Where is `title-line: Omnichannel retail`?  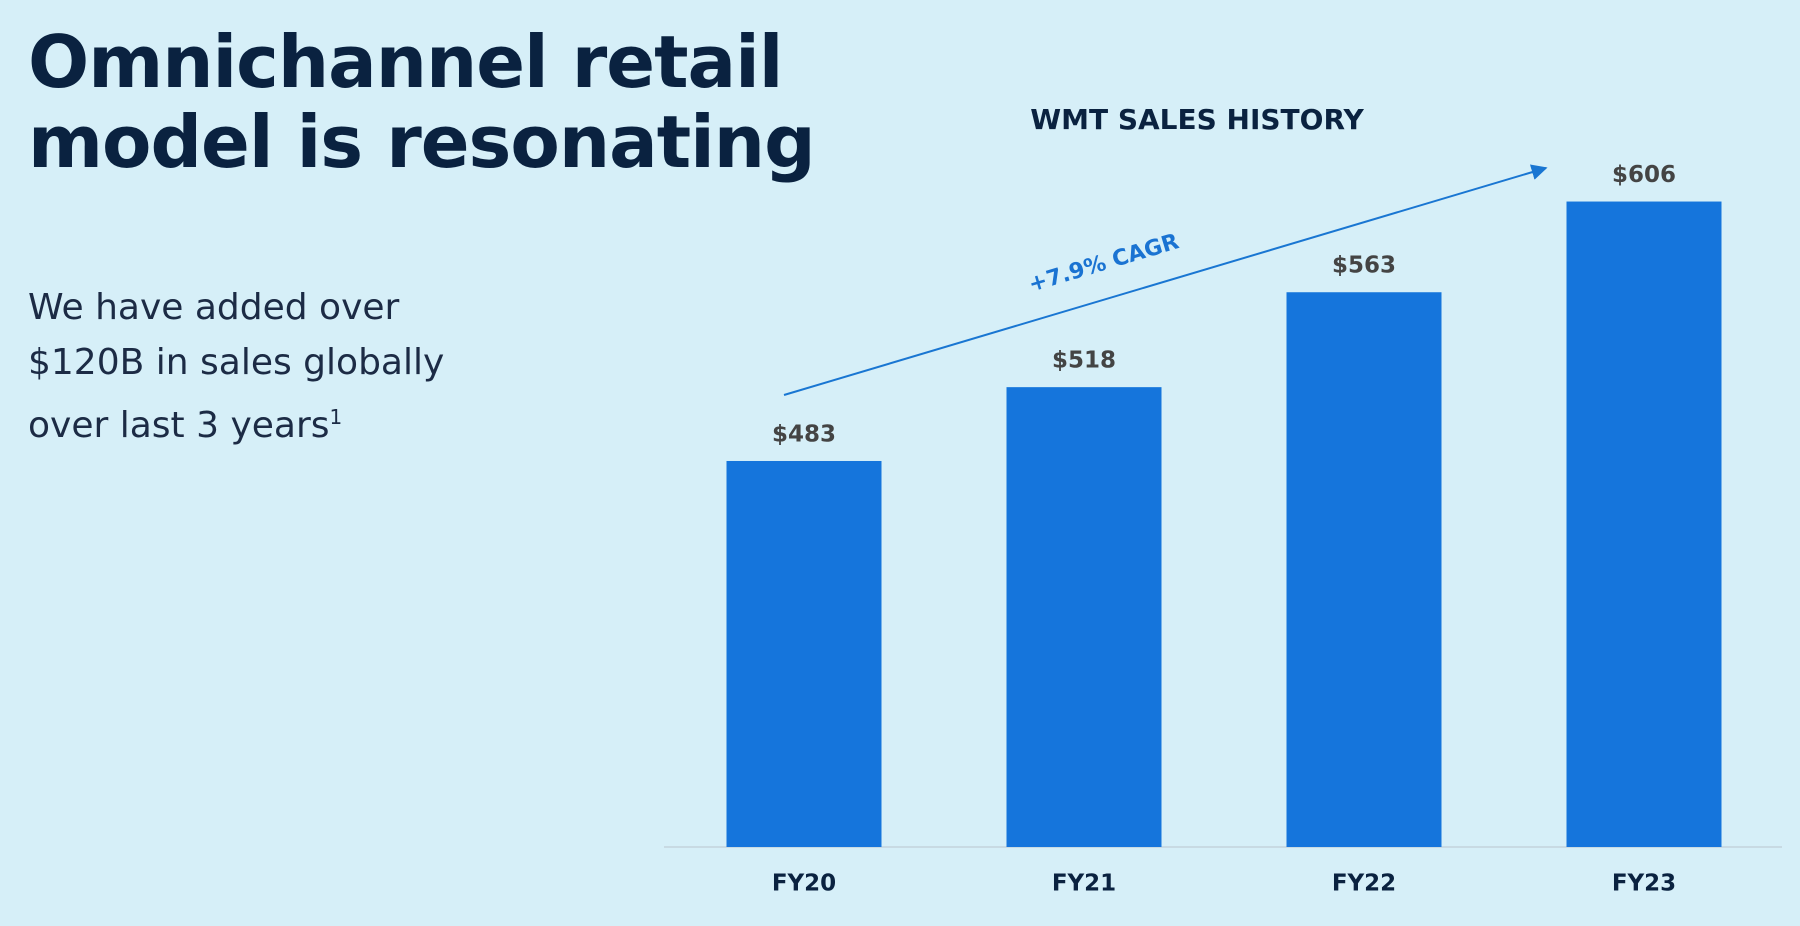
title-line: Omnichannel retail is located at coordinates (405, 62).